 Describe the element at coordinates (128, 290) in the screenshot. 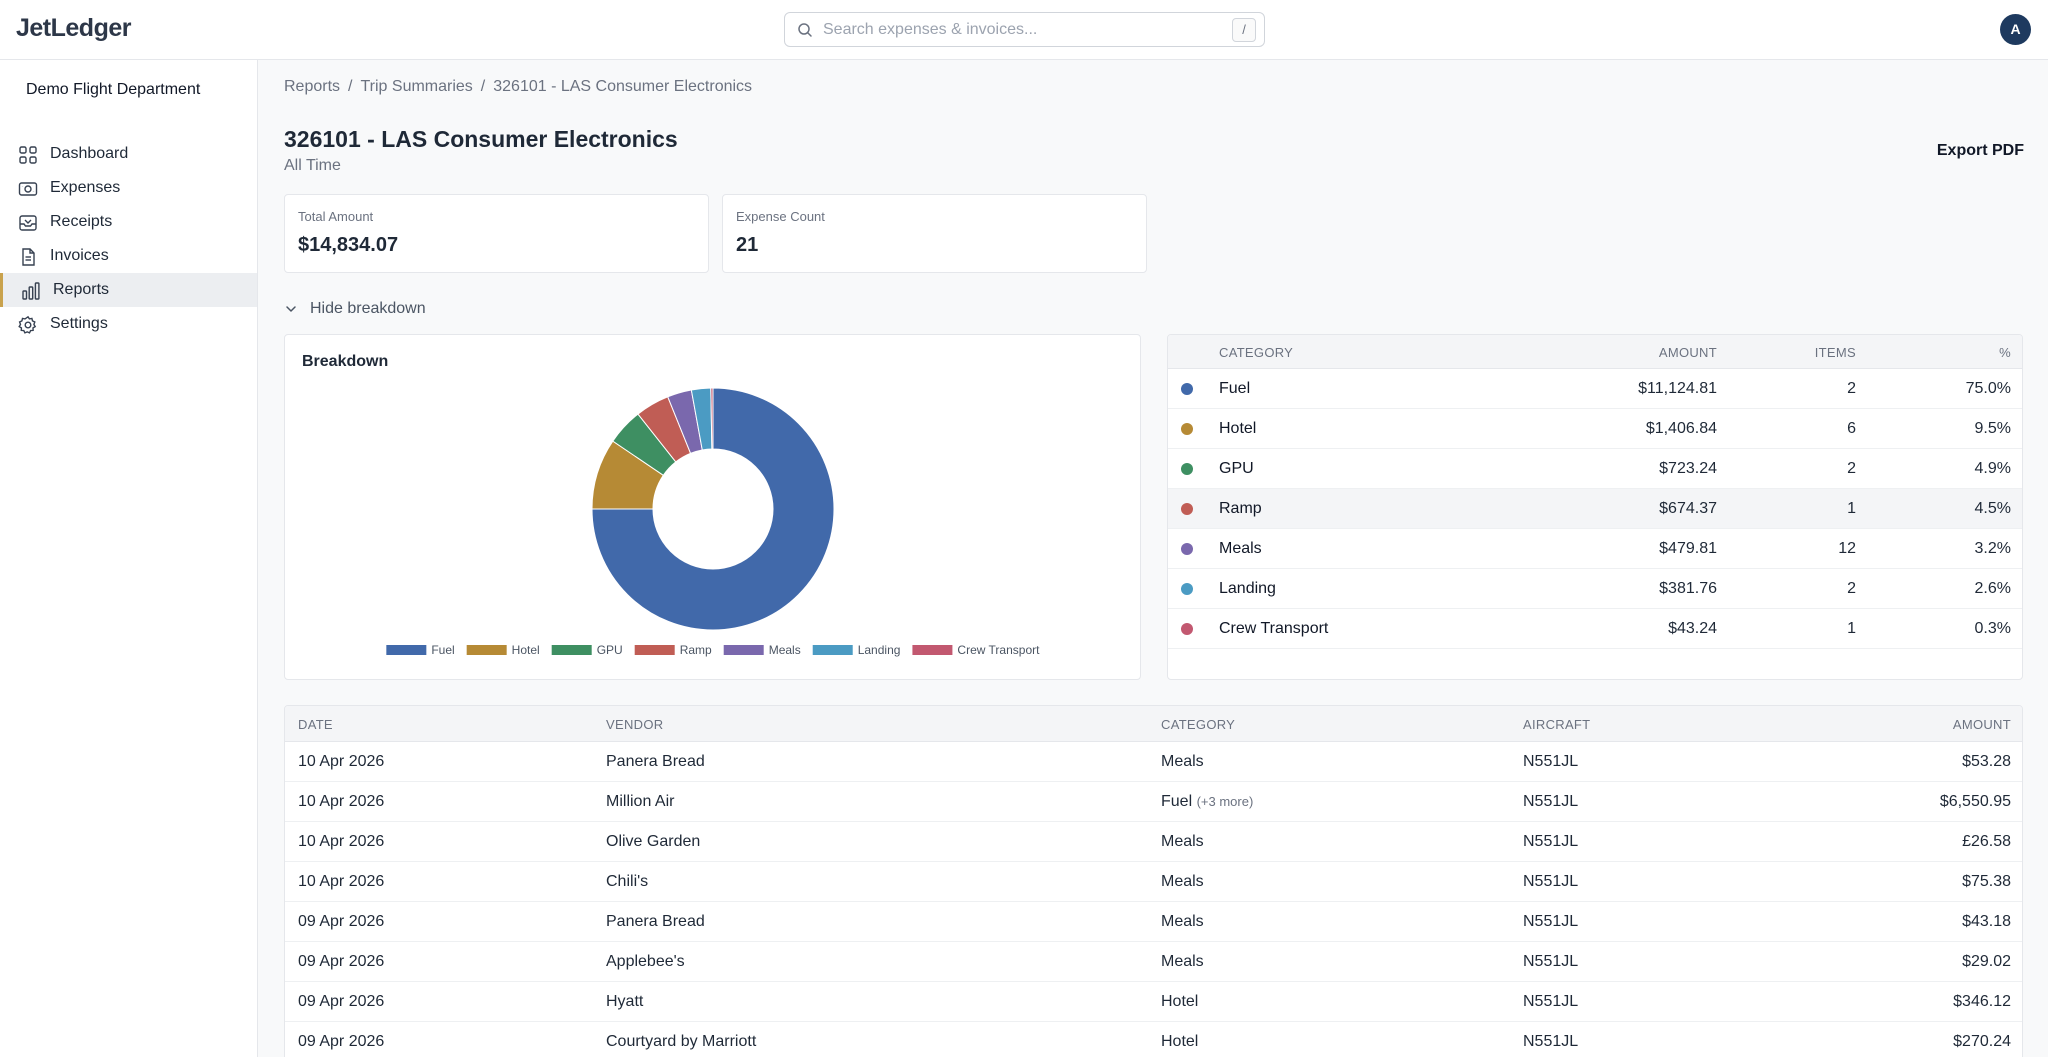

I see `sidebar-item-reports: Reports` at that location.